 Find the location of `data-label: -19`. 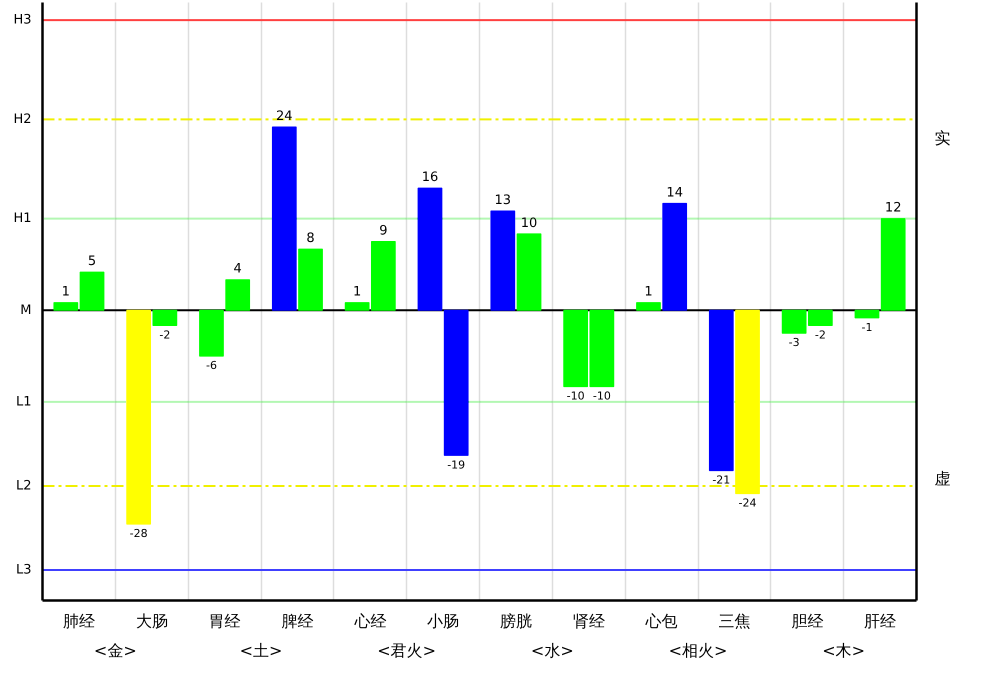

data-label: -19 is located at coordinates (456, 465).